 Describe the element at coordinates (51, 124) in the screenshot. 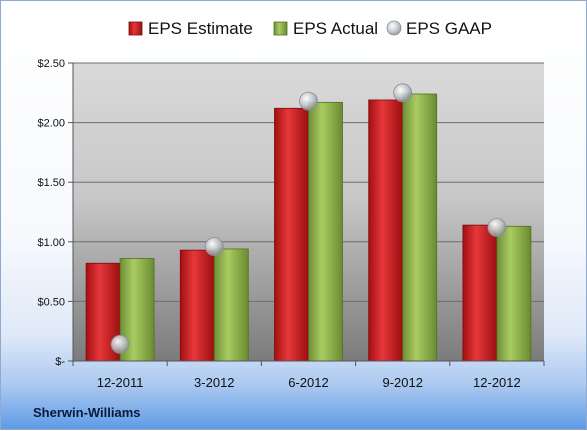

I see `y-tick-label: $2.00` at that location.